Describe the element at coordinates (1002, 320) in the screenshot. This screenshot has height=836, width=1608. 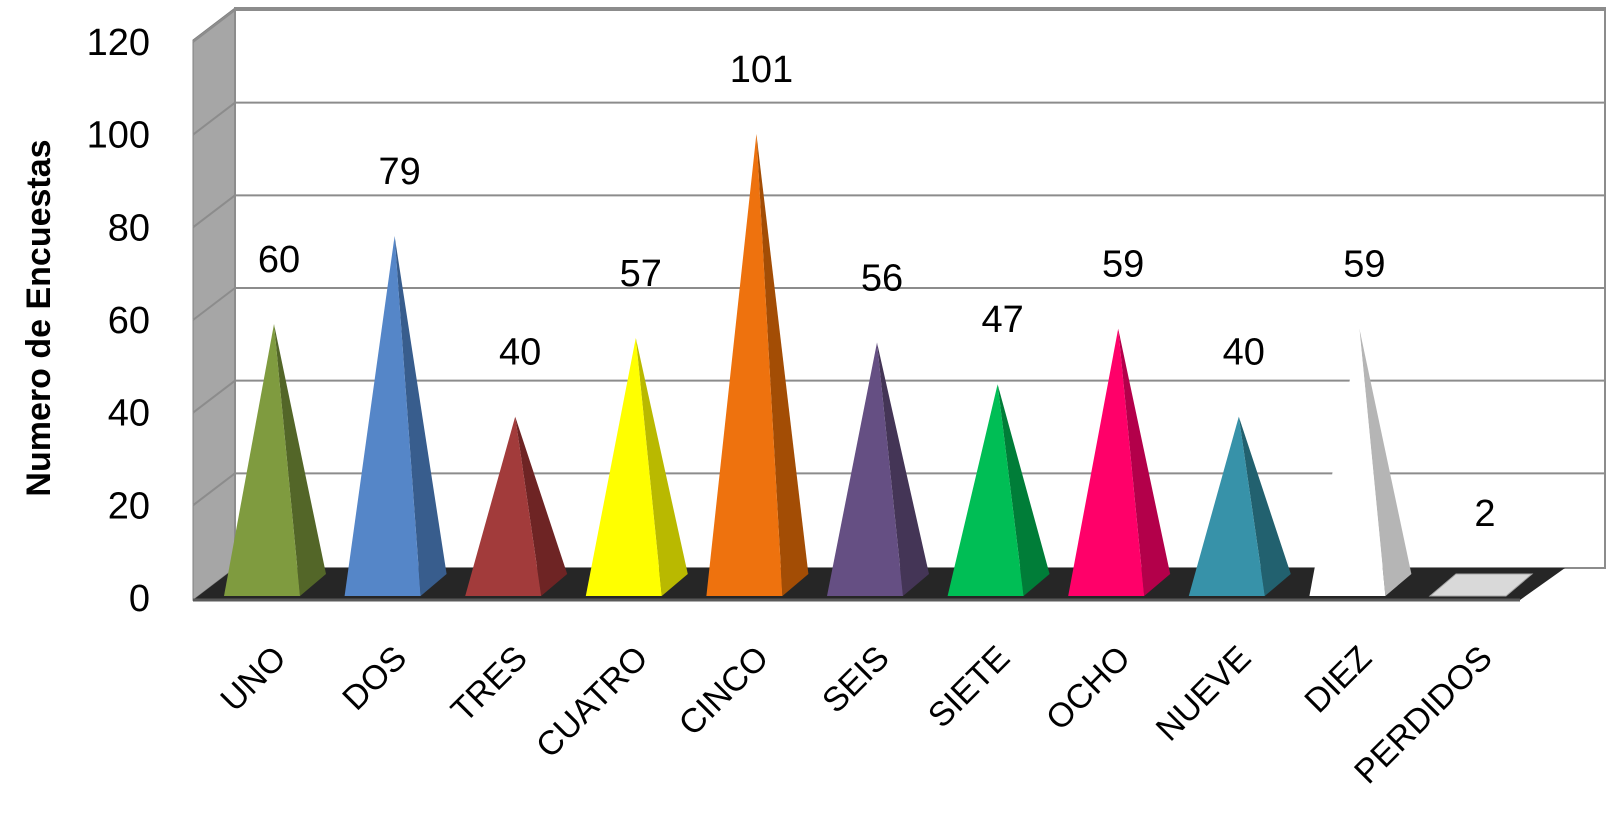
I see `data-label: 47` at that location.